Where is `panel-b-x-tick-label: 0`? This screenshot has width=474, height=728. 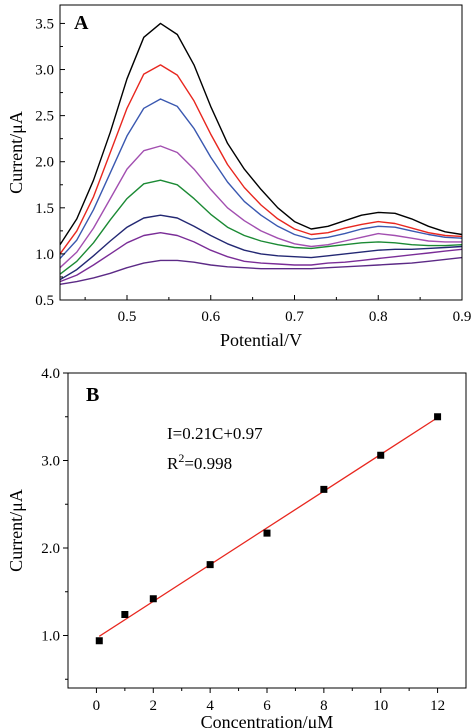
panel-b-x-tick-label: 0 is located at coordinates (97, 706).